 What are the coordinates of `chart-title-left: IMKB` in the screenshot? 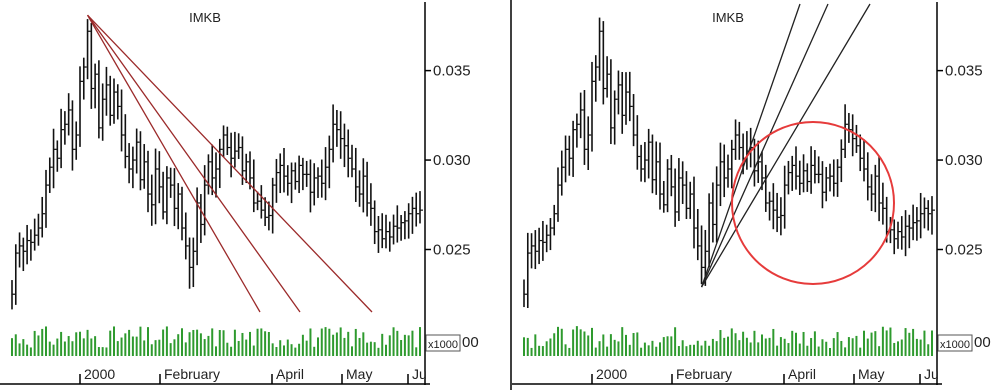 It's located at (205, 17).